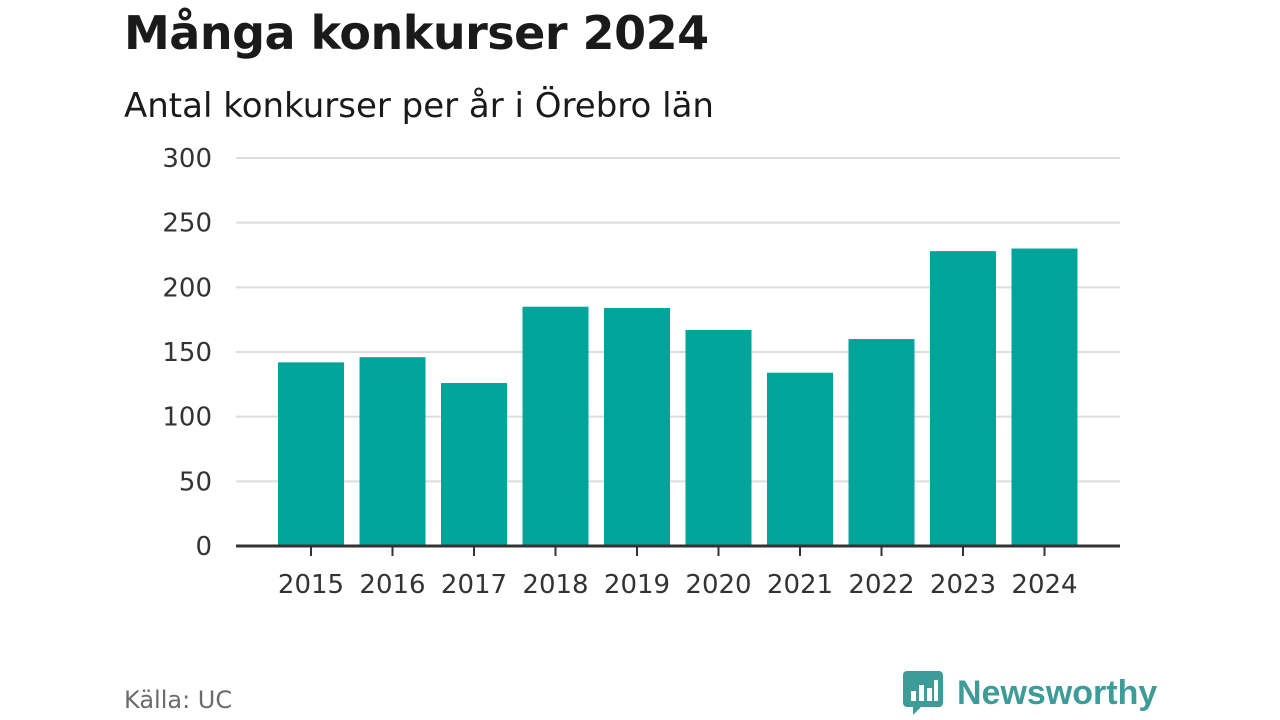 This screenshot has height=720, width=1280. Describe the element at coordinates (718, 585) in the screenshot. I see `x-tick-label: 2020` at that location.